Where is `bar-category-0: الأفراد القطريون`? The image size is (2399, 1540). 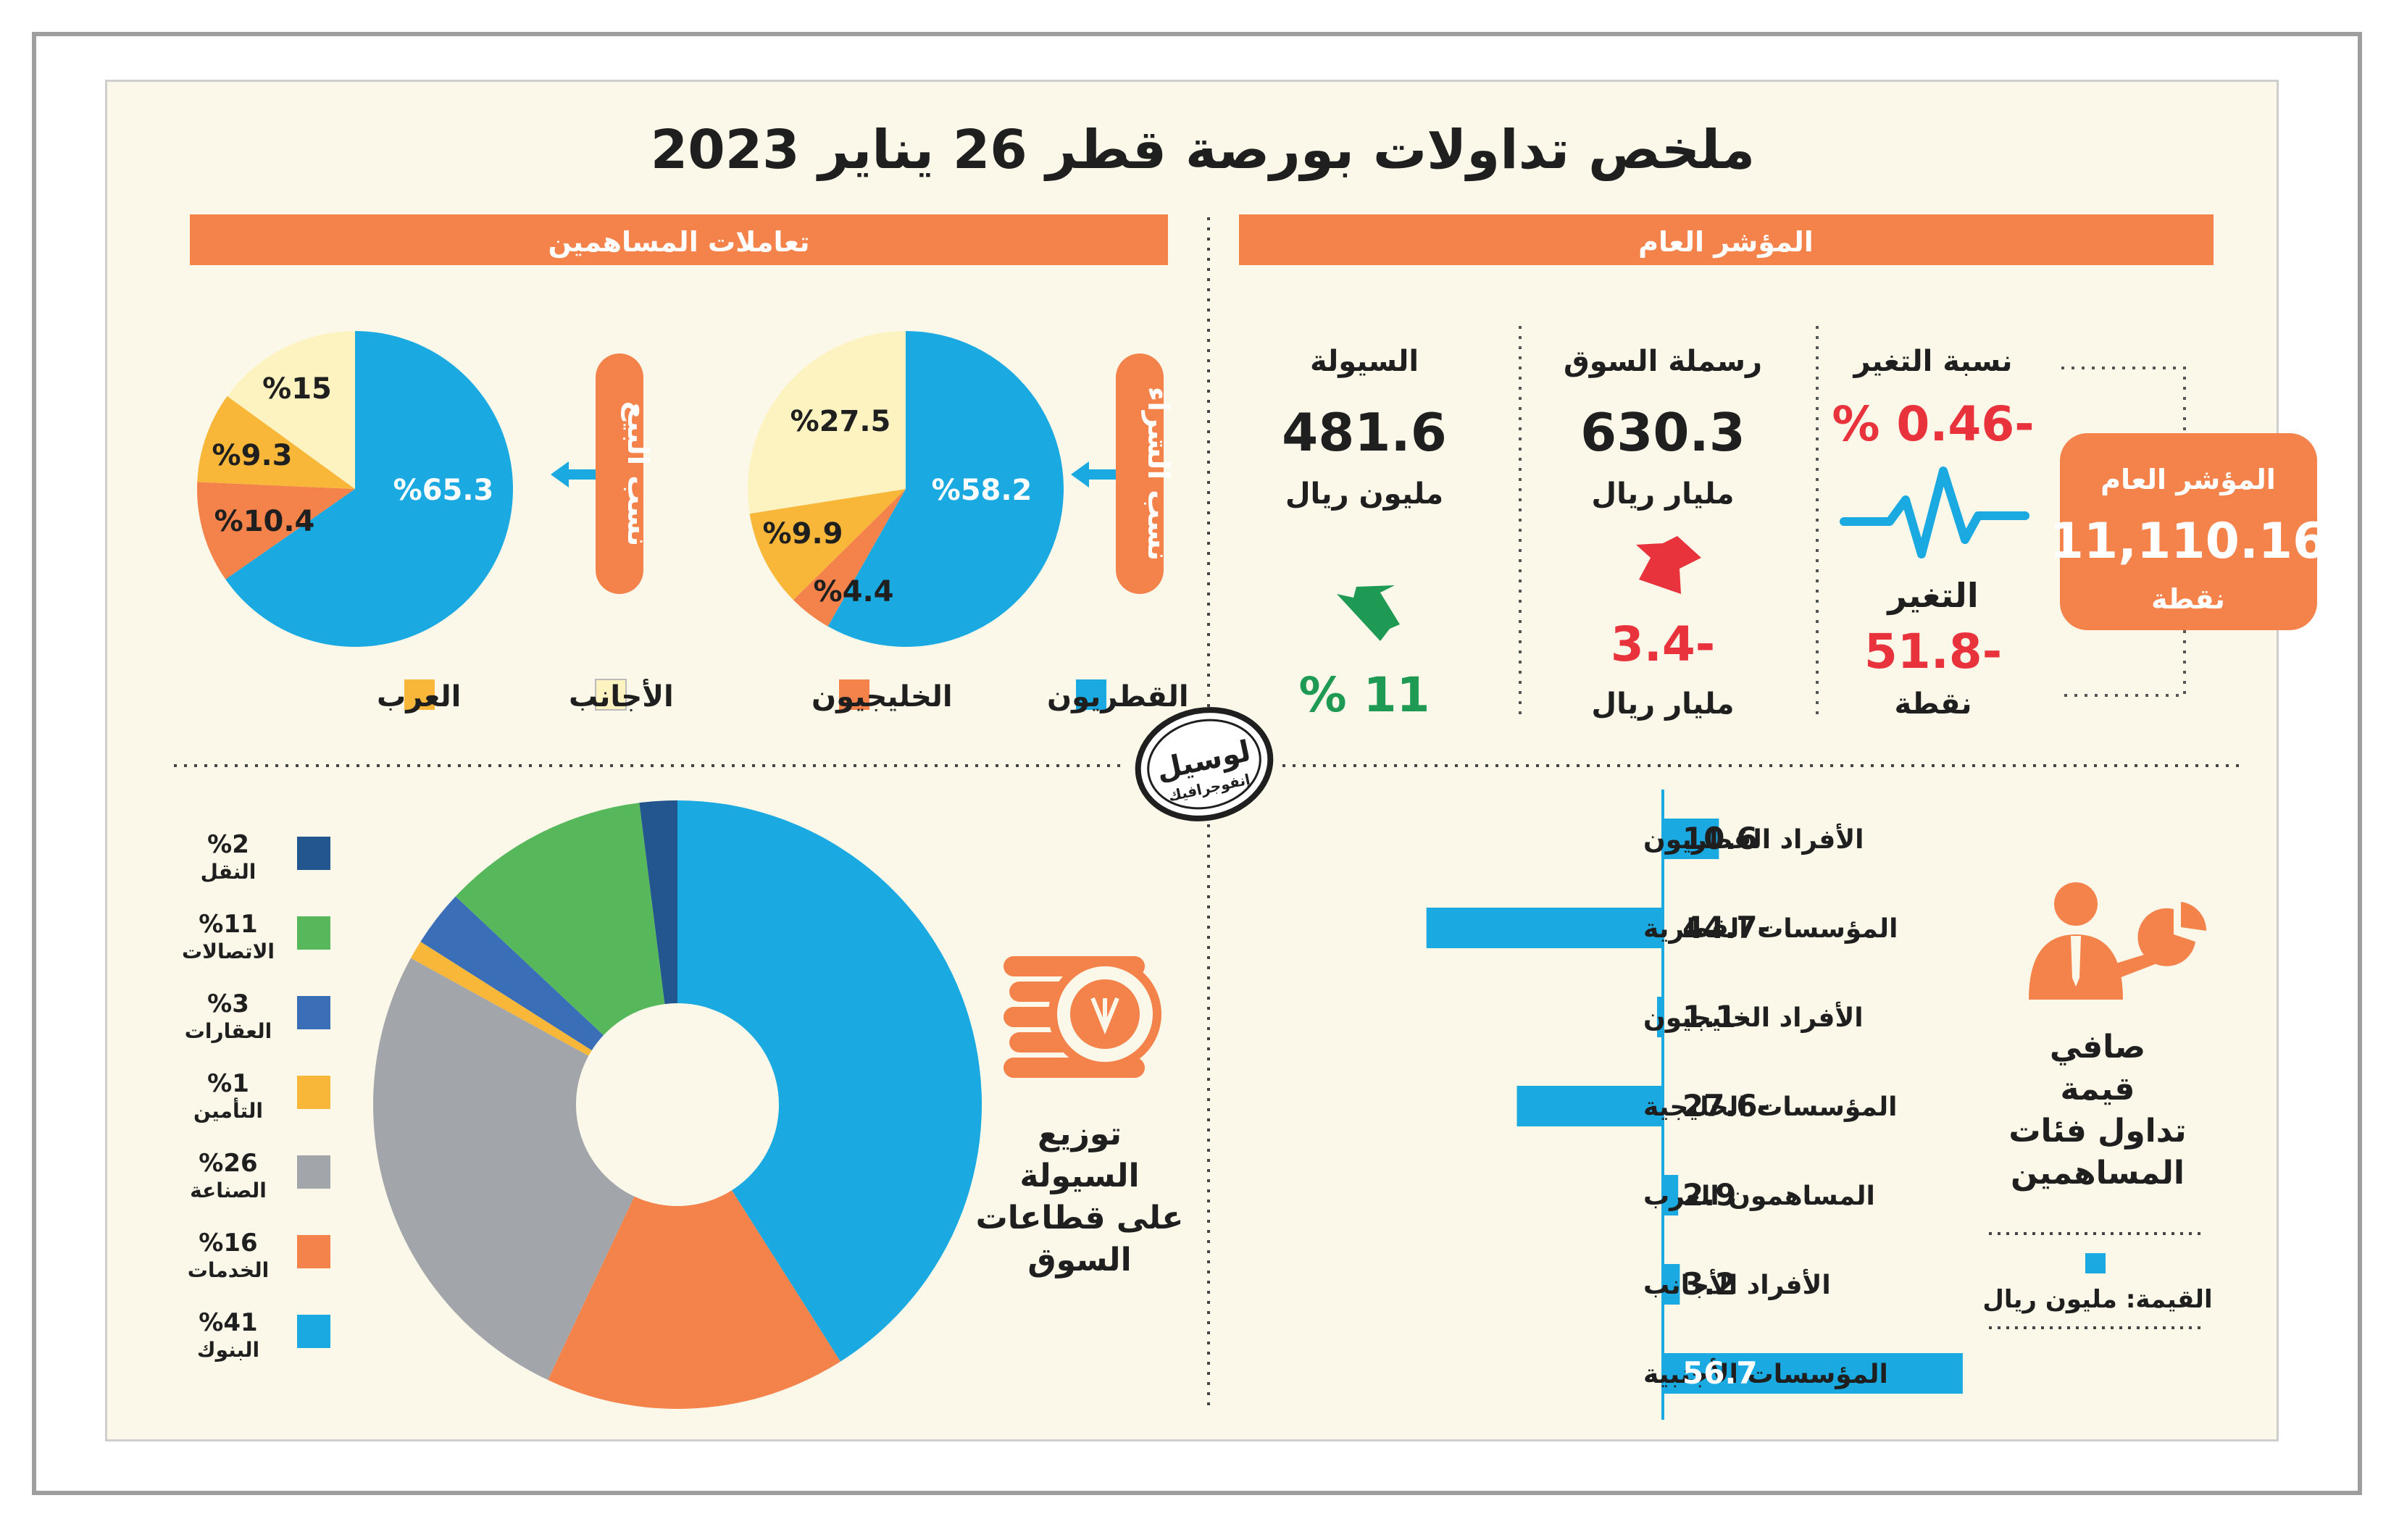
bar-category-0: الأفراد القطريون is located at coordinates (1754, 839).